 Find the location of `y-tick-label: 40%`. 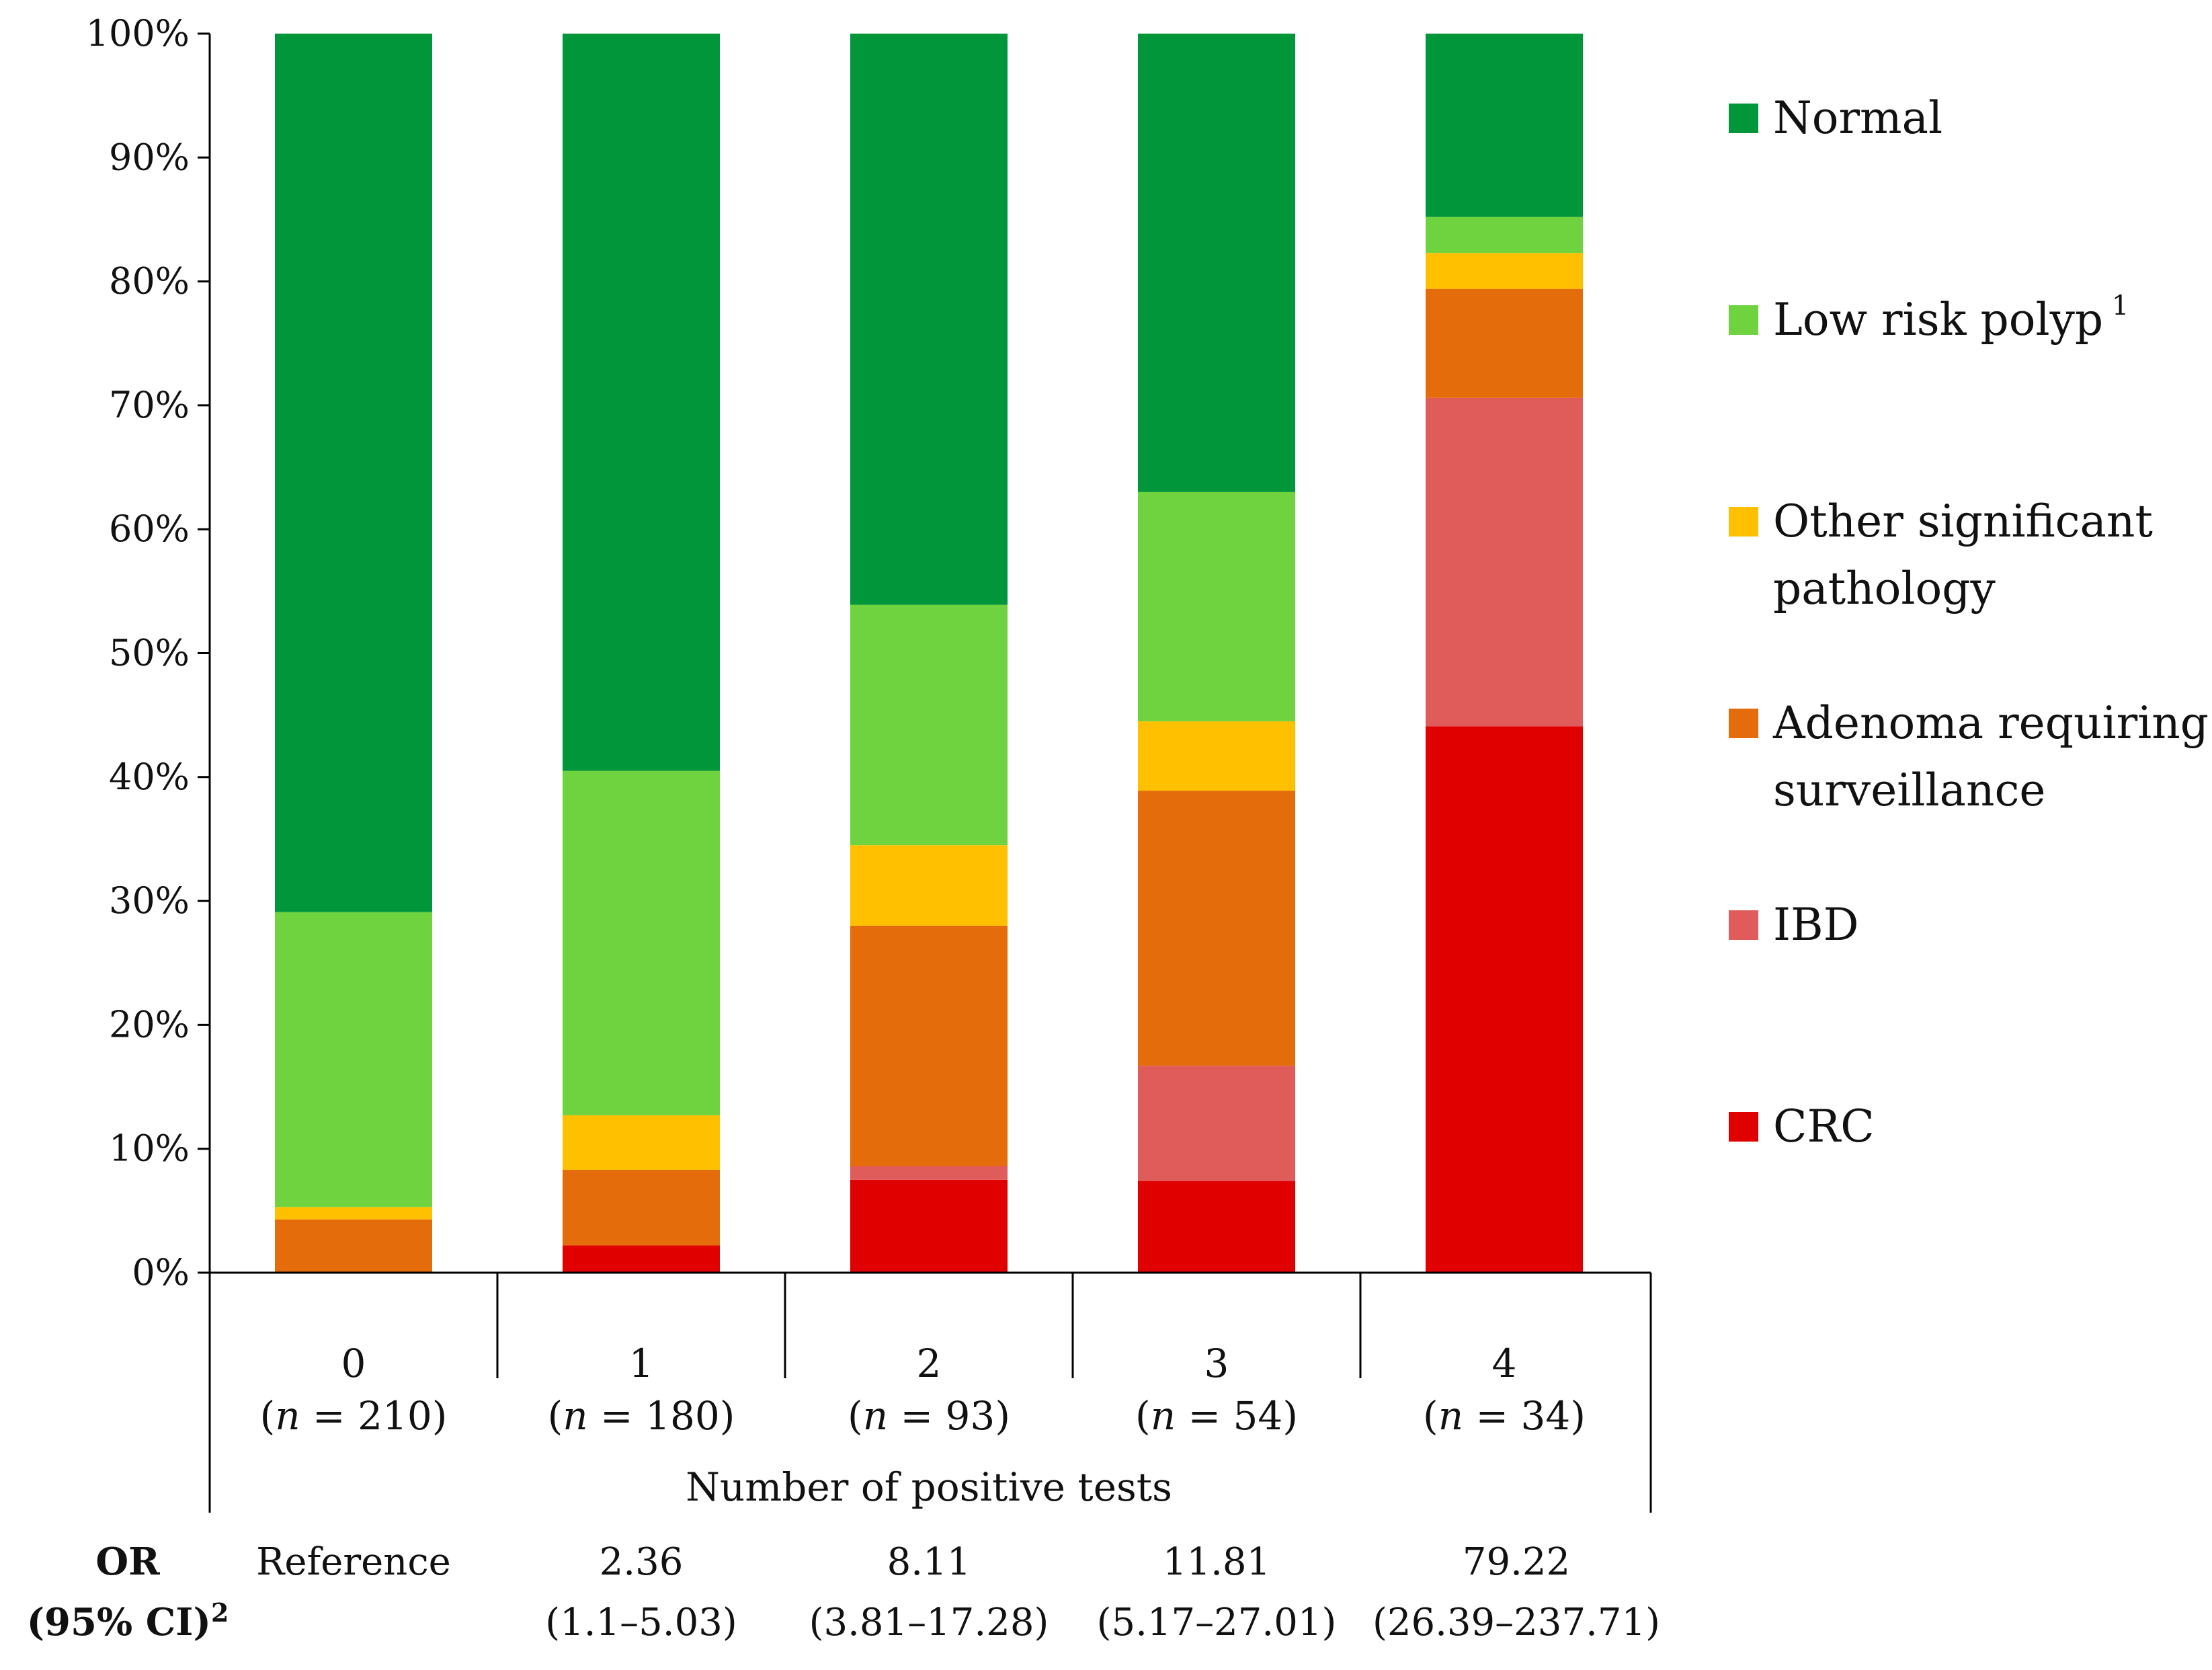

y-tick-label: 40% is located at coordinates (149, 777).